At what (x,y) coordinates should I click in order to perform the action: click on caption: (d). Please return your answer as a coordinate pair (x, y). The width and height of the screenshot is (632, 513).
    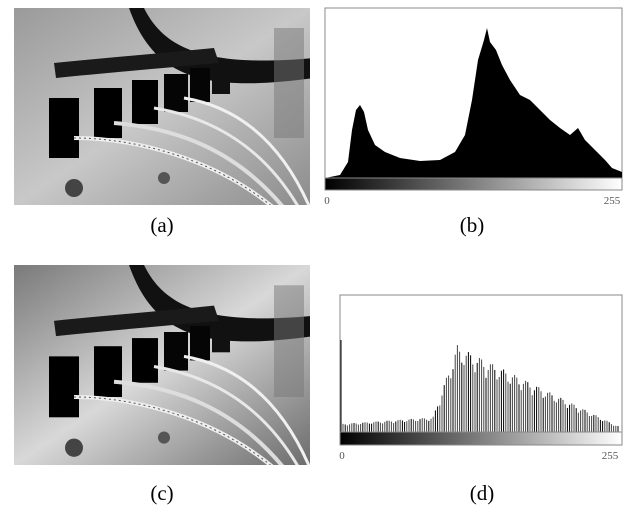
    Looking at the image, I should click on (482, 493).